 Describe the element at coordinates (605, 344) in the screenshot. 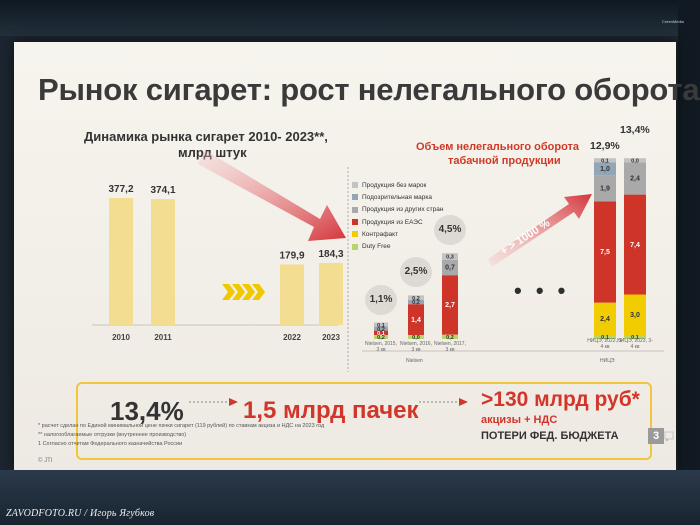

I see `right-tick-label: НИЦЭ, 2022, 3-4 кв` at that location.